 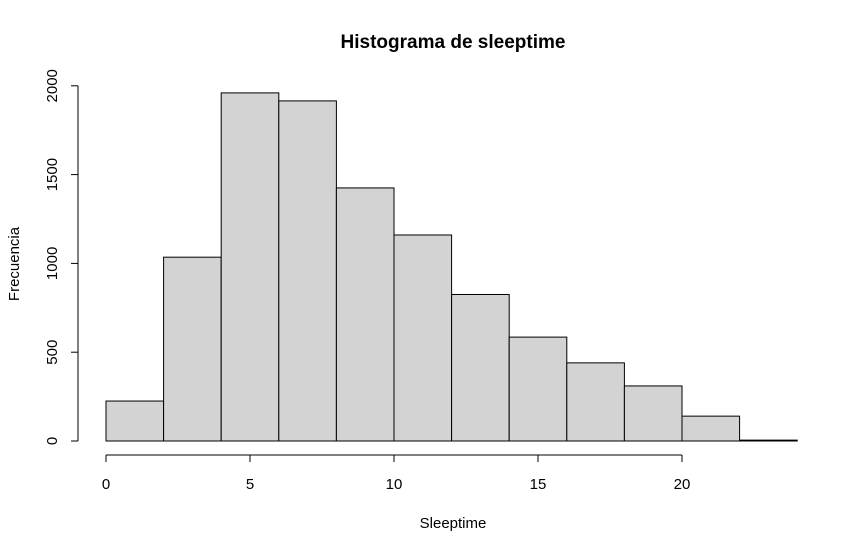 What do you see at coordinates (394, 484) in the screenshot?
I see `x-tick-label-2: 10` at bounding box center [394, 484].